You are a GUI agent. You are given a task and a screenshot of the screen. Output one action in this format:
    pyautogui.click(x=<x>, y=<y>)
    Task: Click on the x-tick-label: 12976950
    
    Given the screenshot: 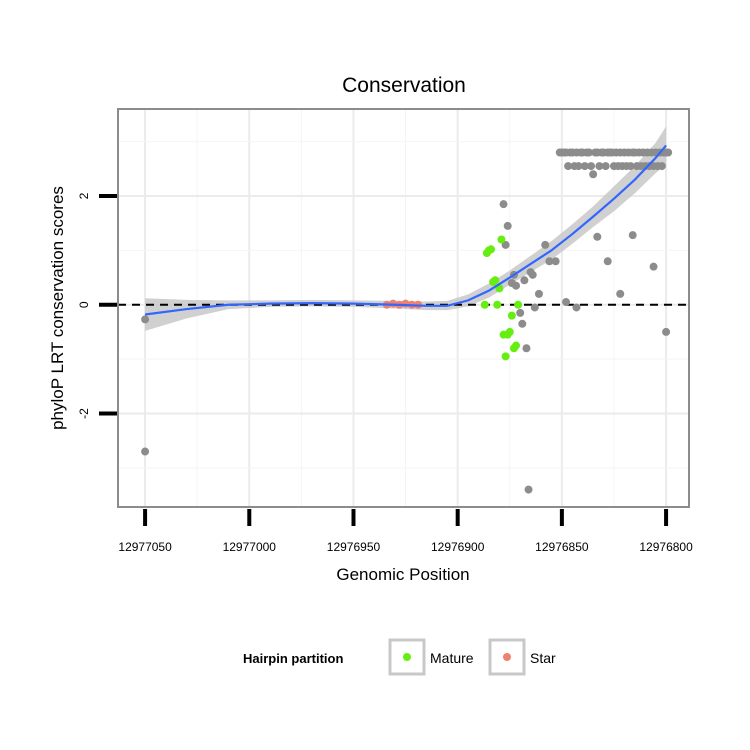 What is the action you would take?
    pyautogui.click(x=354, y=547)
    